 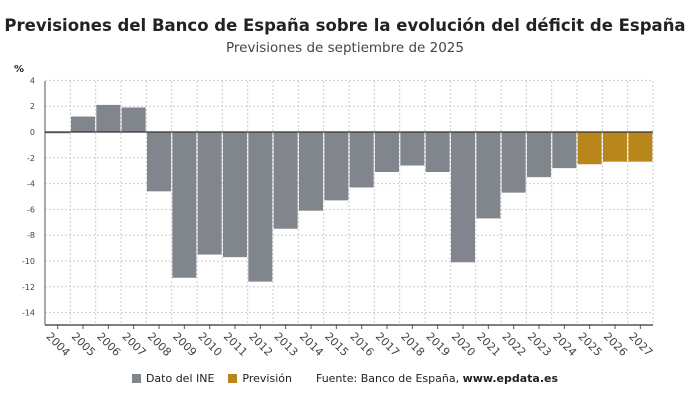 I want to click on legend-swatch-ine, so click(x=136, y=378).